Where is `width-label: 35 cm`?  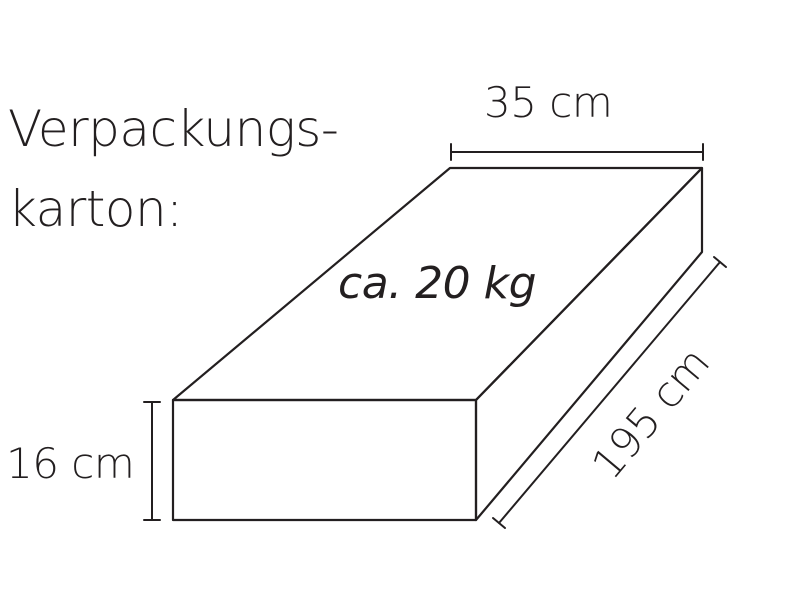
width-label: 35 cm is located at coordinates (548, 102).